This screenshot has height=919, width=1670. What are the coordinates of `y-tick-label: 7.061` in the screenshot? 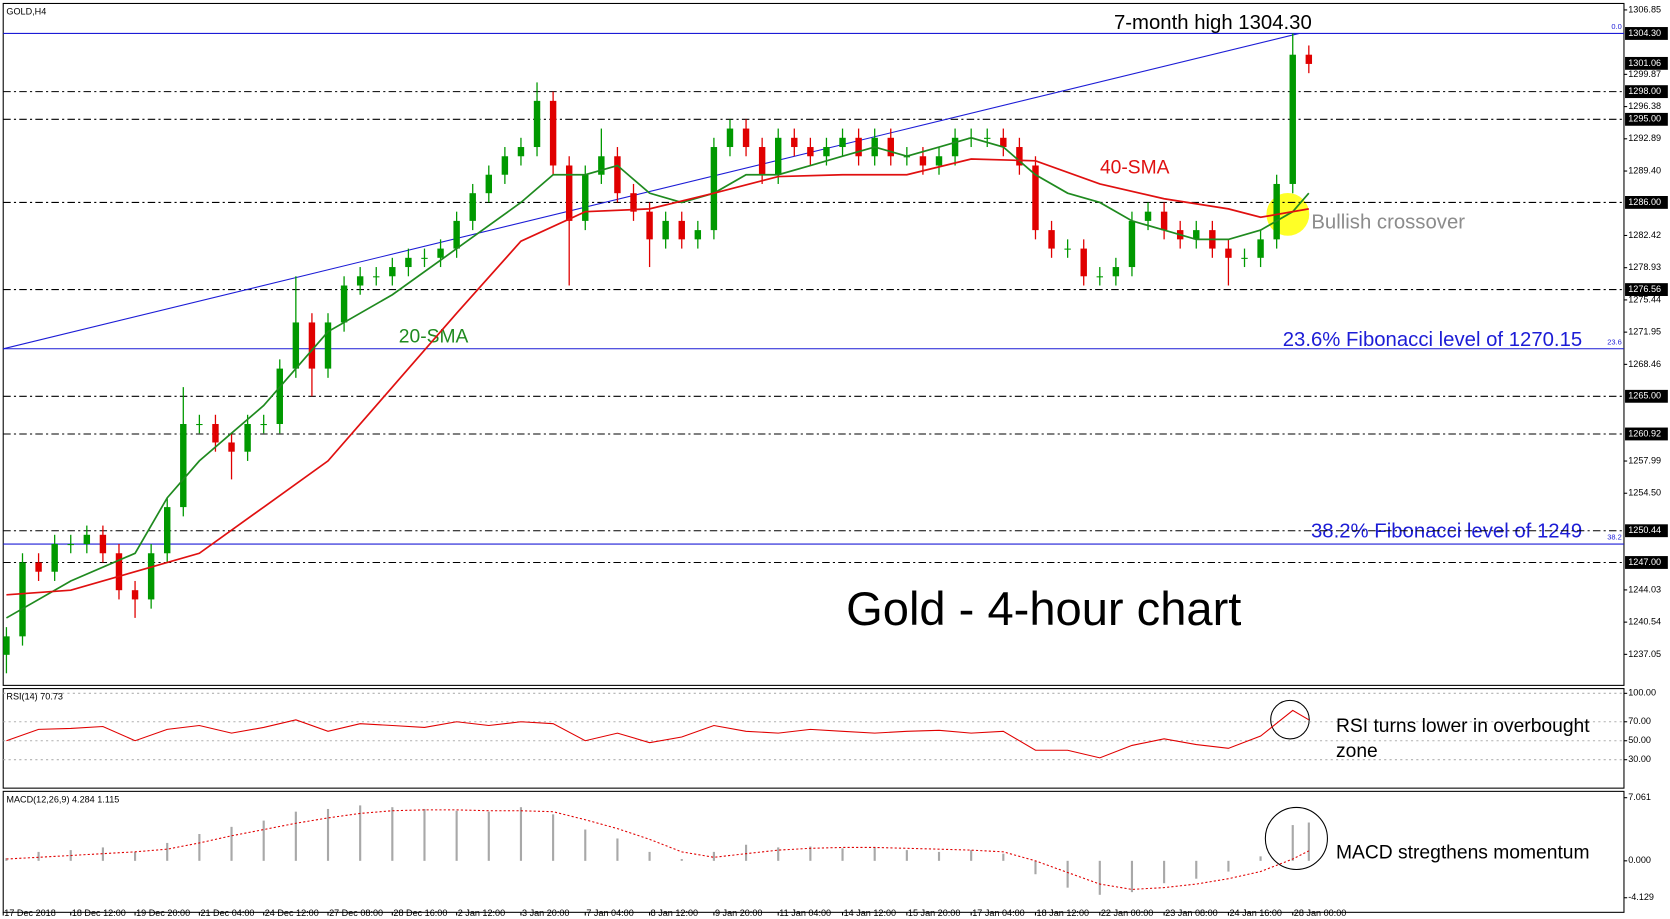 It's located at (1639, 797).